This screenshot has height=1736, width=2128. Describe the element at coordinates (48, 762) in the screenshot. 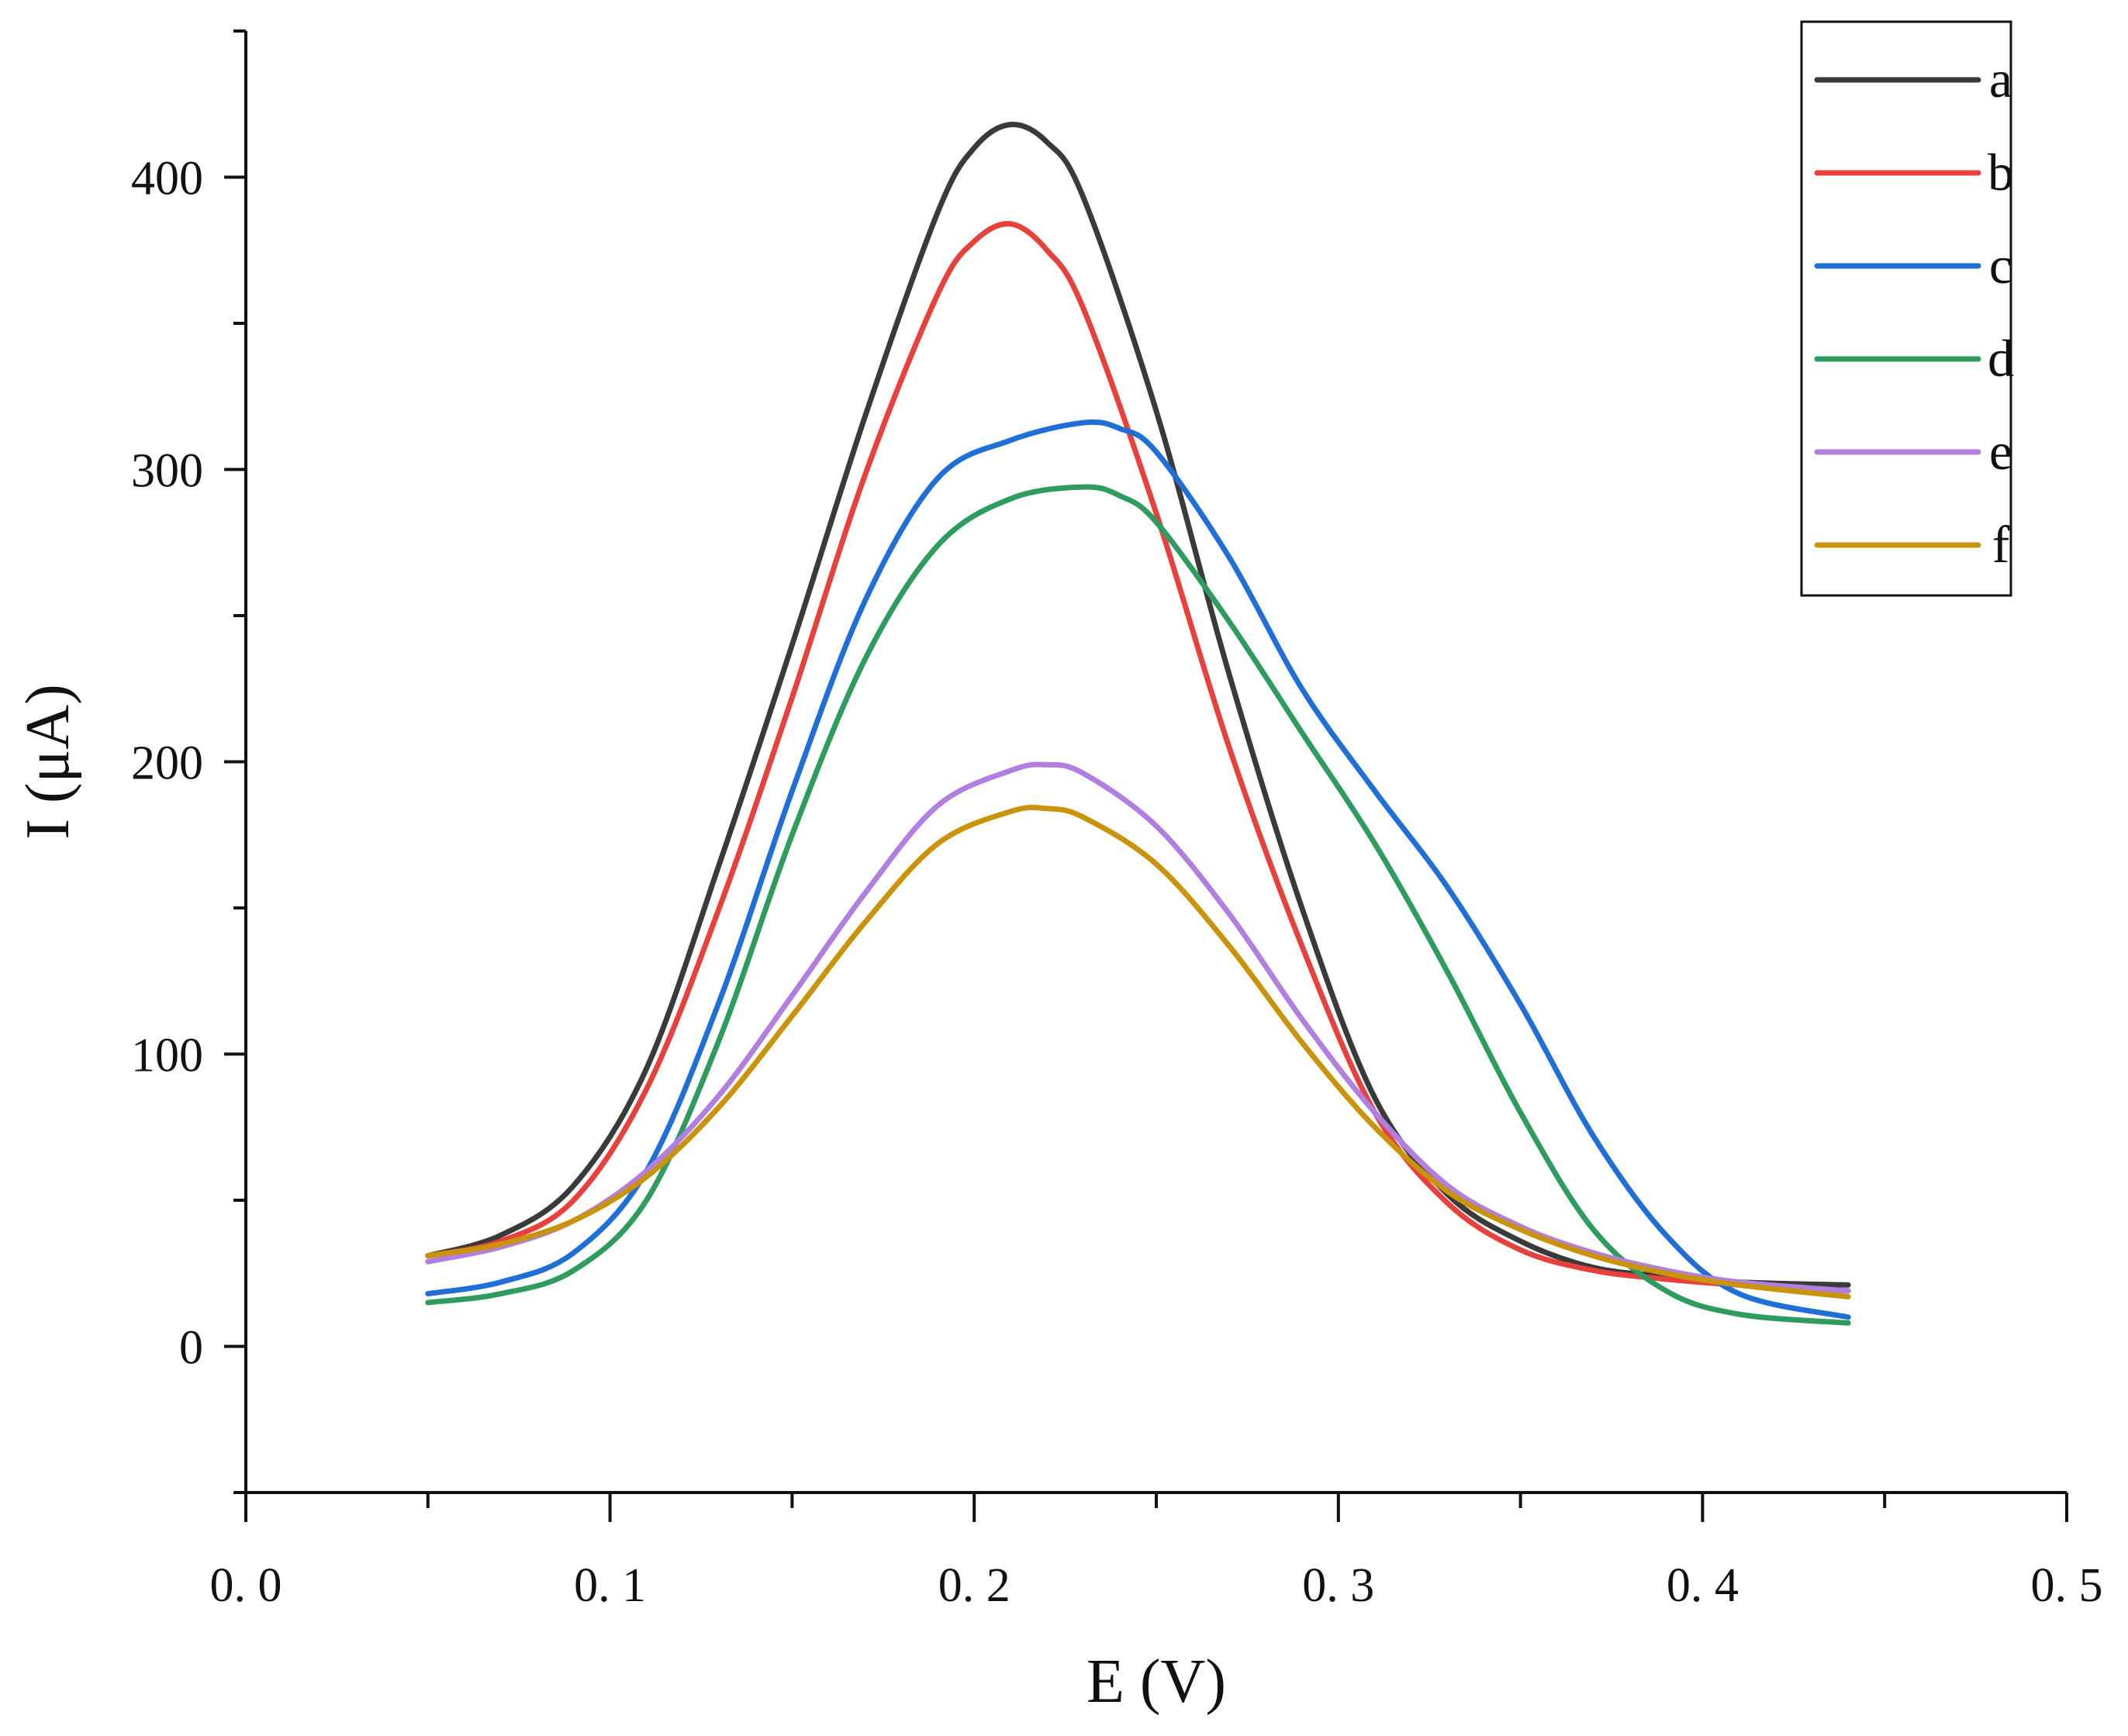

I see `y-axis-title: I (μA)` at that location.